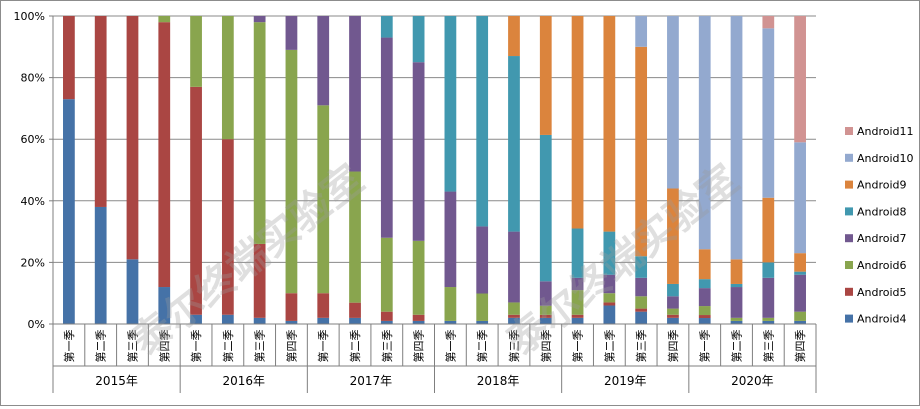  Describe the element at coordinates (752, 381) in the screenshot. I see `year-tick-label: 2020年` at that location.